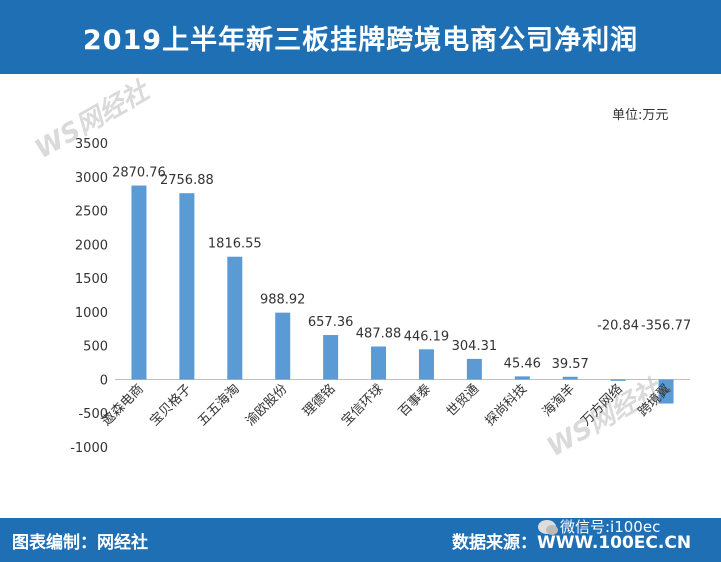 Image resolution: width=721 pixels, height=562 pixels. Describe the element at coordinates (331, 322) in the screenshot. I see `data-label: 657.36` at that location.